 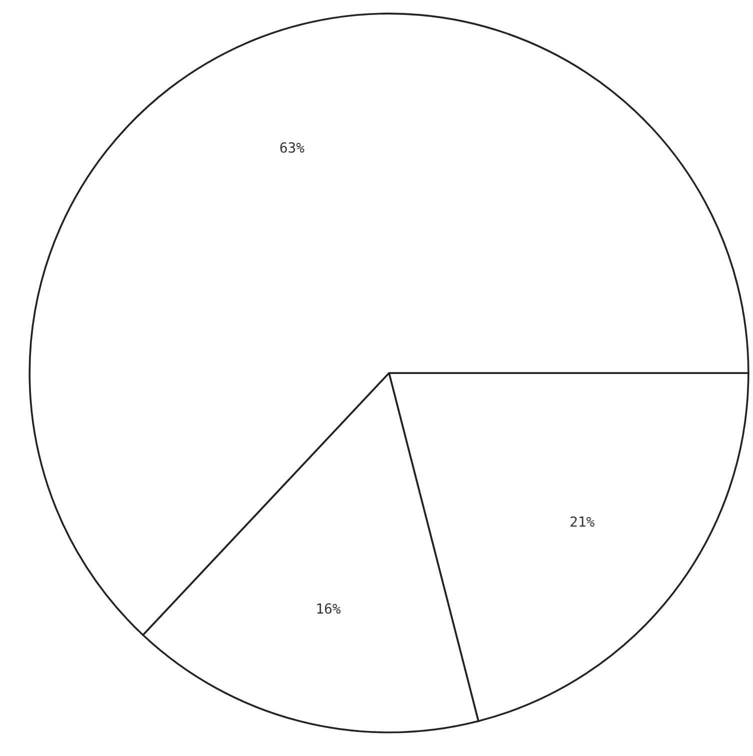 I want to click on data-label: 21%, so click(x=582, y=521).